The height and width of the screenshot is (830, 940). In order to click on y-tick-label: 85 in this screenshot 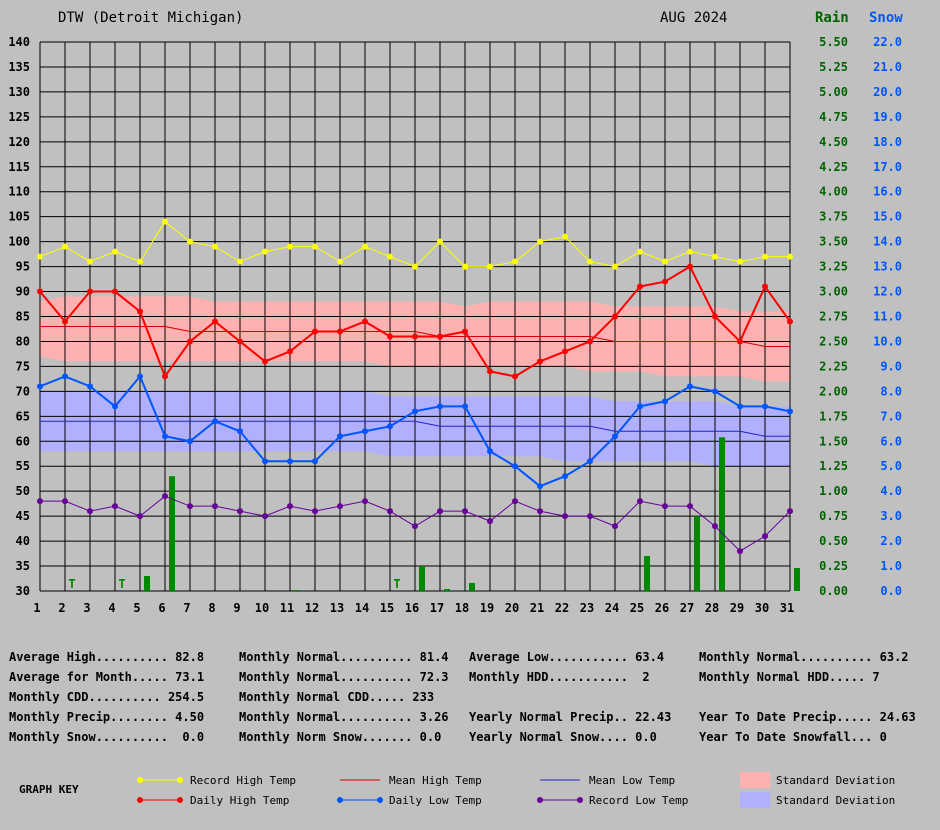, I will do `click(23, 317)`.